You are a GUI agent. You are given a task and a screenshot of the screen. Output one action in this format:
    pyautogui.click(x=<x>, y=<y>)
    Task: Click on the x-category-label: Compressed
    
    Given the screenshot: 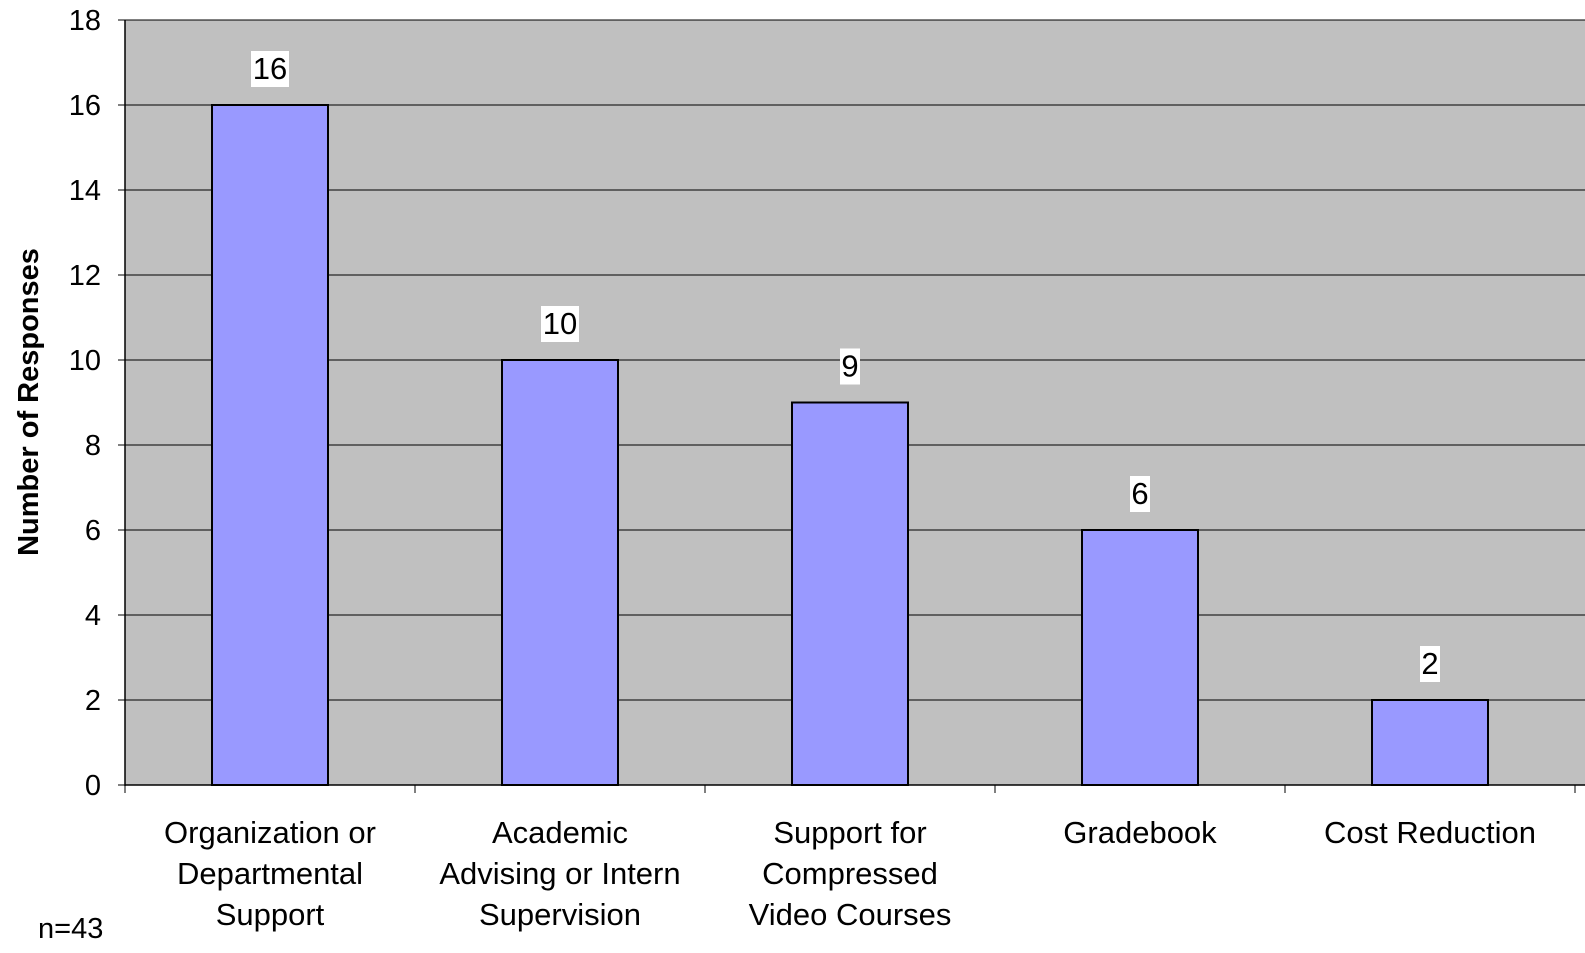 What is the action you would take?
    pyautogui.click(x=850, y=873)
    